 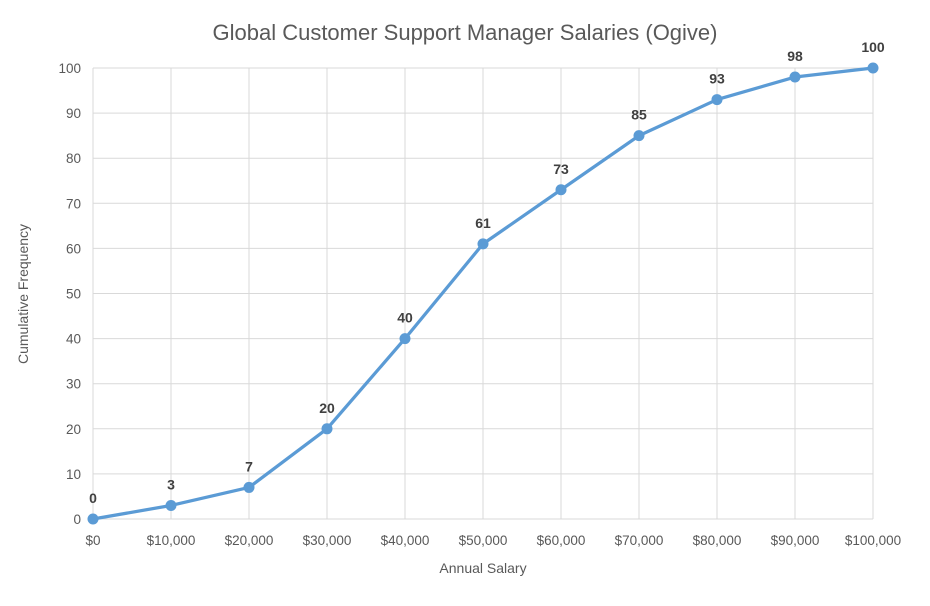 I want to click on y-tick-label: 80, so click(x=73, y=158).